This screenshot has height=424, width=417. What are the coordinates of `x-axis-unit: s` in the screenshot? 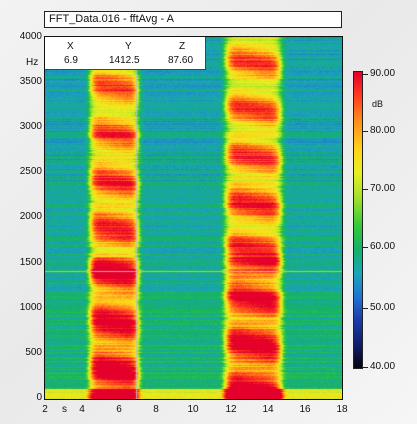 It's located at (64, 409).